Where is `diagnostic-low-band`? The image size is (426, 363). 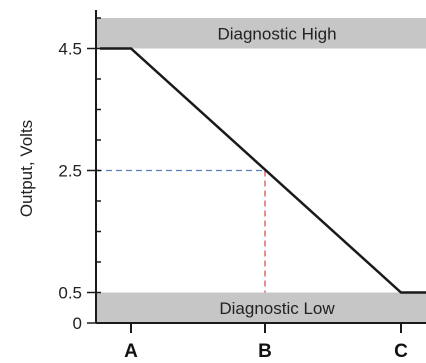
diagnostic-low-band is located at coordinates (261, 307).